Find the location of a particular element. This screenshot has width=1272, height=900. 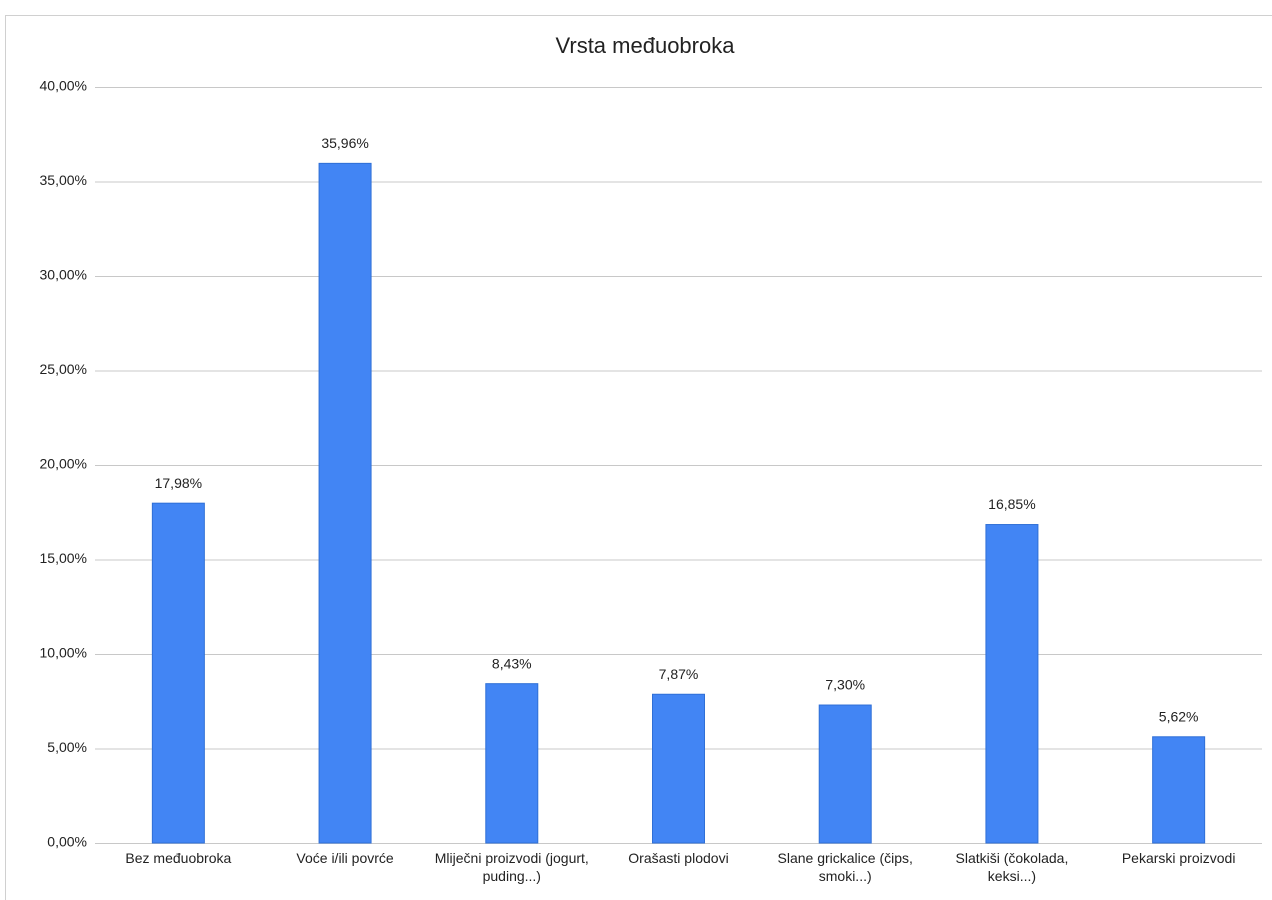

x-tick-label: Mliječni proizvodi (jogurt, puding...) is located at coordinates (511, 867).